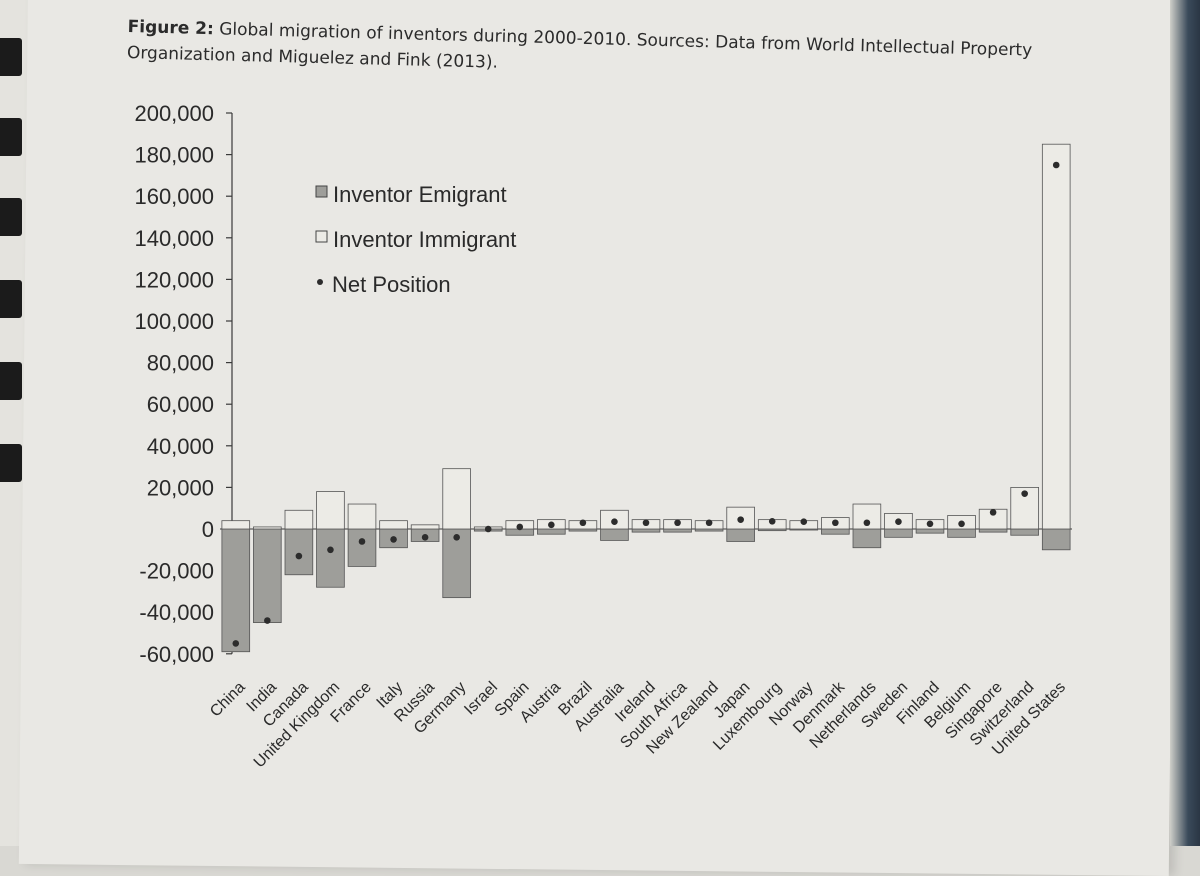 The image size is (1200, 876). Describe the element at coordinates (174, 196) in the screenshot. I see `y-tick-label: 160,000` at that location.